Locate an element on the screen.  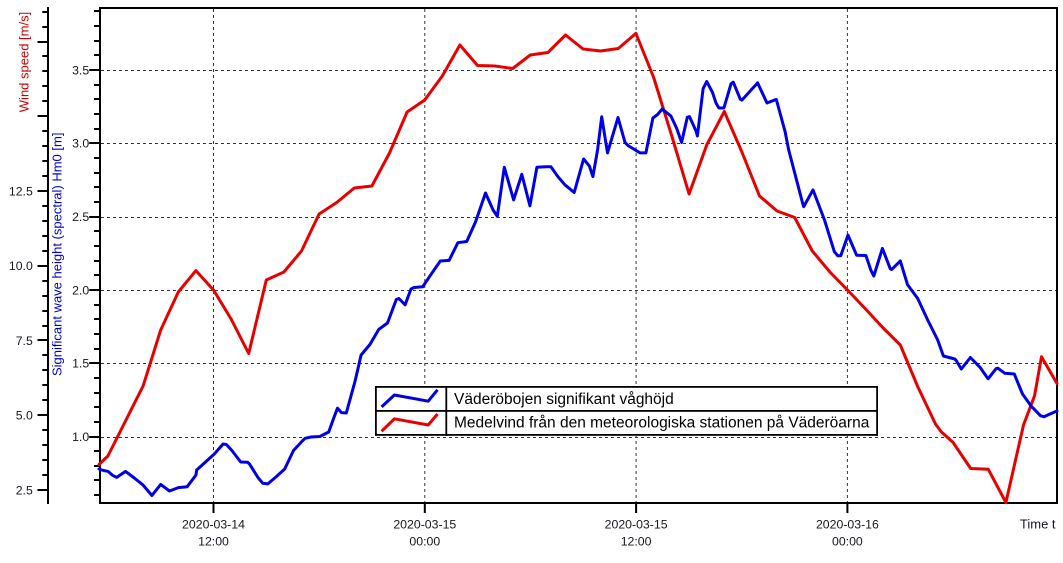
svg-text: 2.0 is located at coordinates (80, 290).